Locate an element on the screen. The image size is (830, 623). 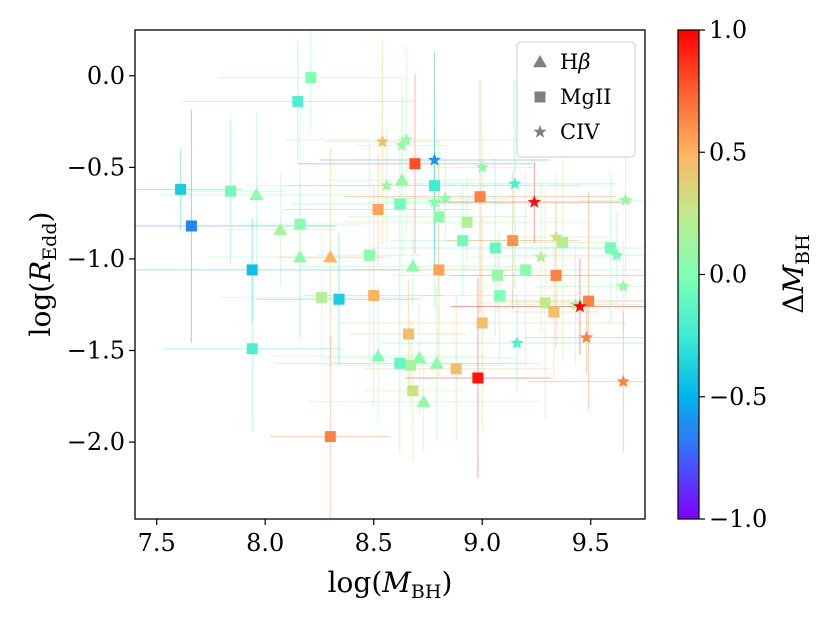
legend-square-icon is located at coordinates (540, 97).